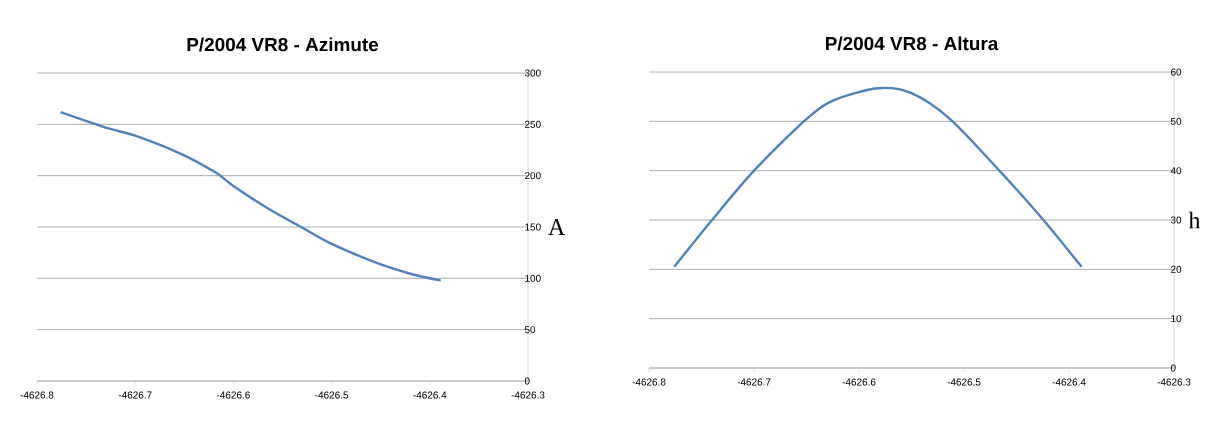  What do you see at coordinates (532, 73) in the screenshot?
I see `y-tick-label: 300` at bounding box center [532, 73].